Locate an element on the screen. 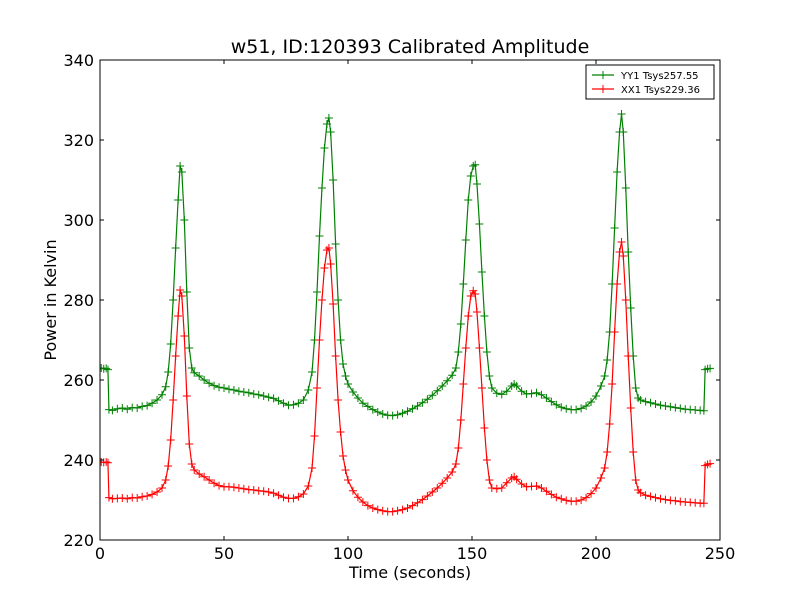  x-tick-label: 250 is located at coordinates (720, 553).